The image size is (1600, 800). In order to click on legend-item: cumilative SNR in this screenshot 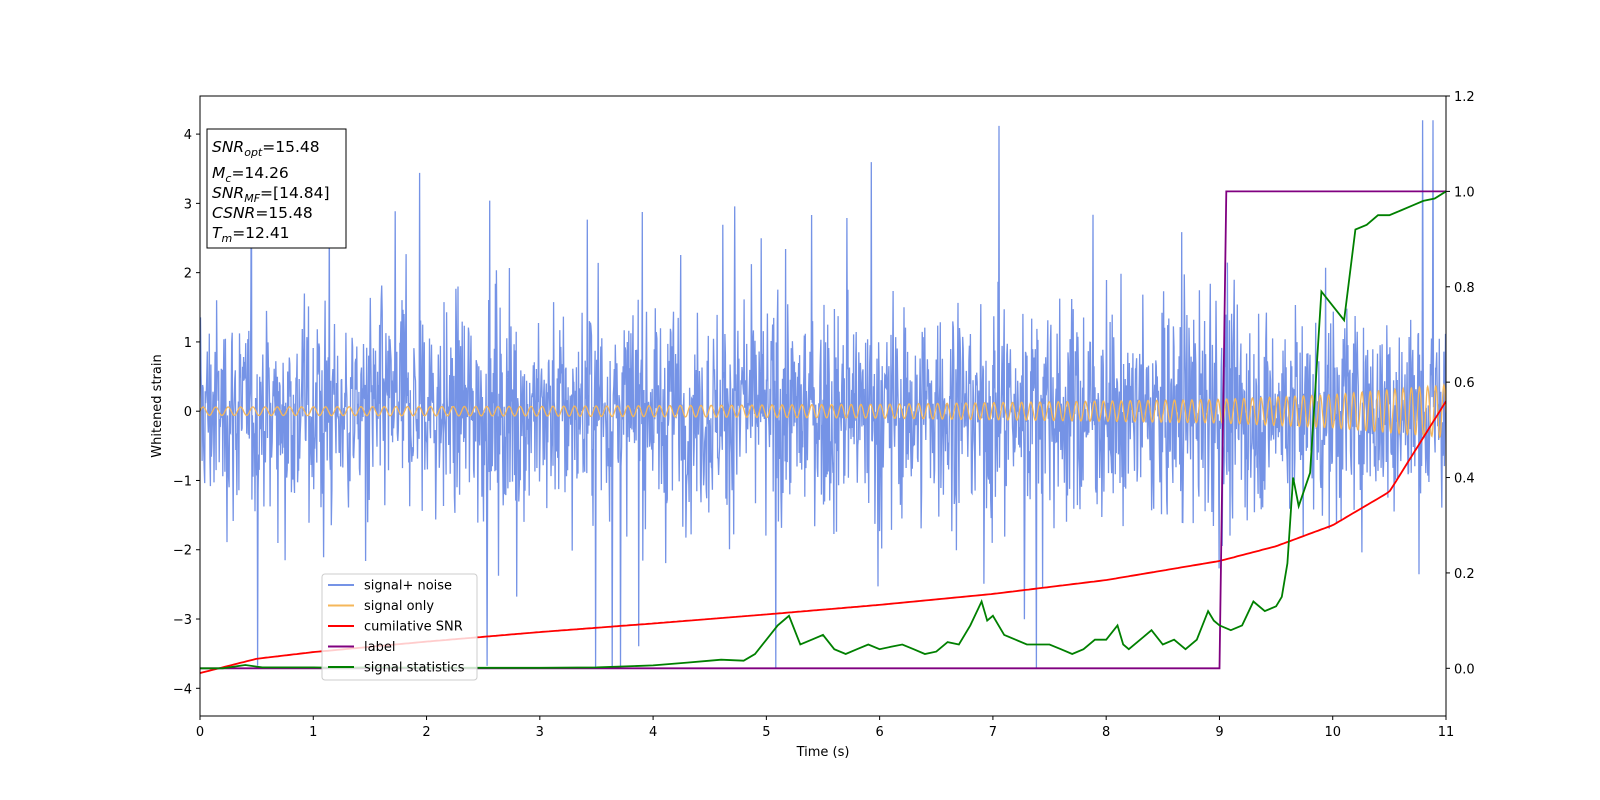, I will do `click(395, 627)`.